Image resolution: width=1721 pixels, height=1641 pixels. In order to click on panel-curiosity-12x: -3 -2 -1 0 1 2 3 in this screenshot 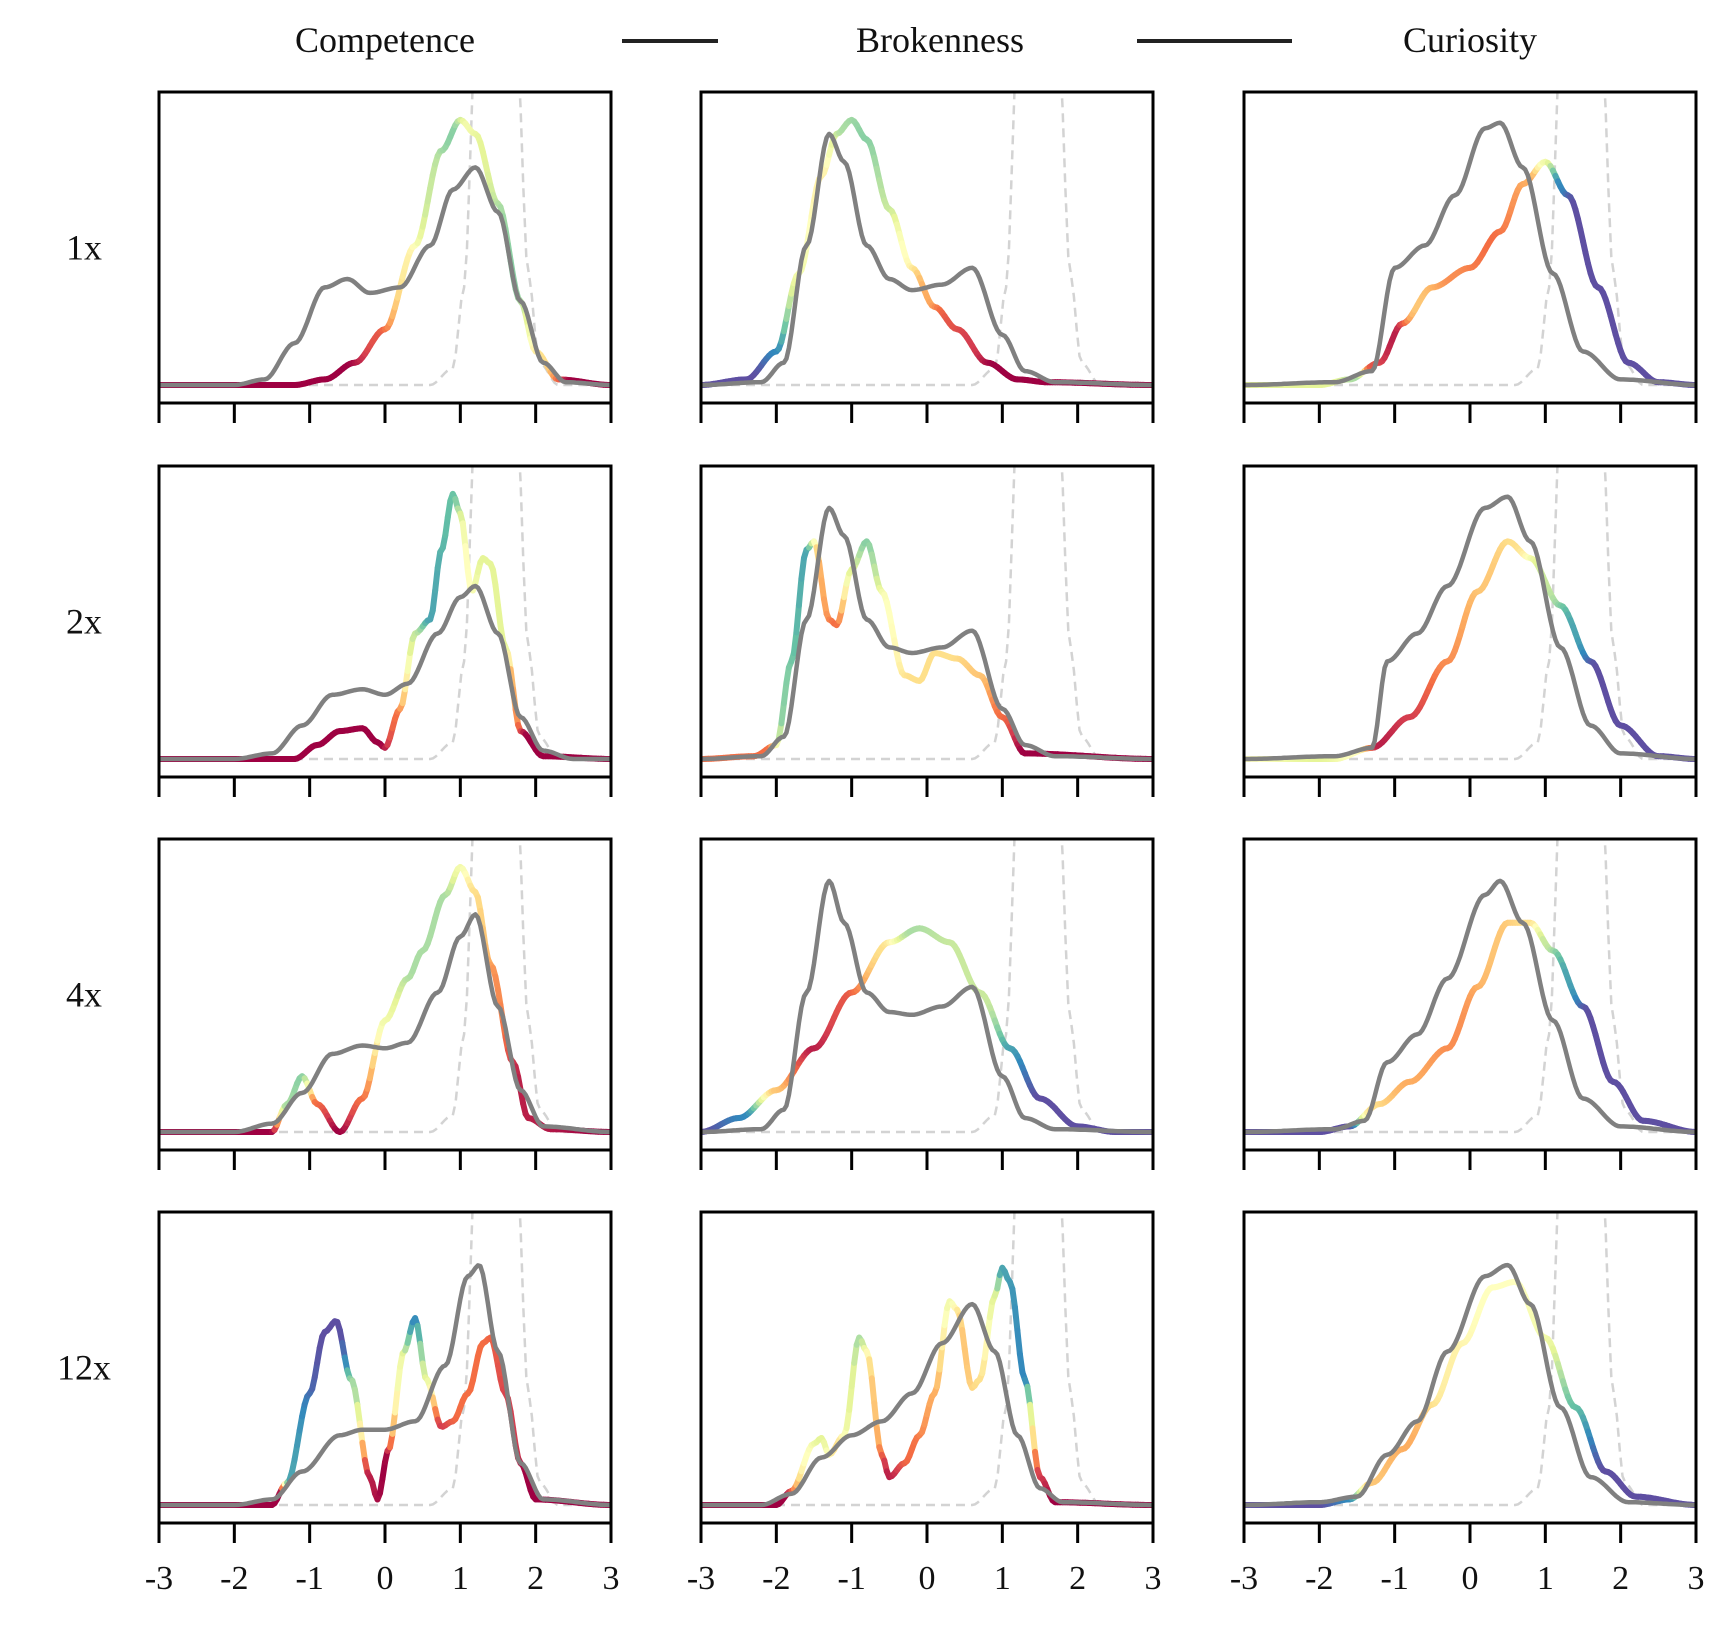, I will do `click(1467, 1403)`.